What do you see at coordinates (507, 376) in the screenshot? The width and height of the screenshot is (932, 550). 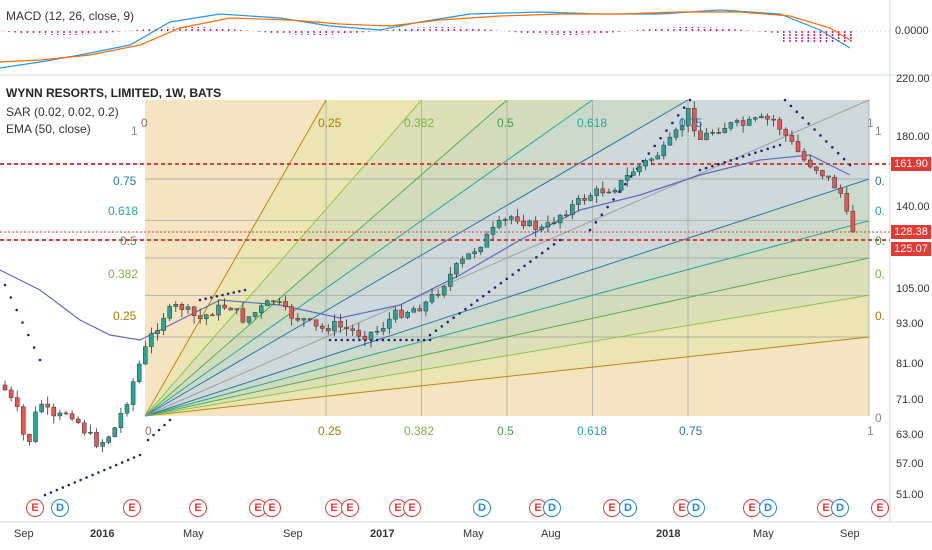 I see `fan-line-lower` at bounding box center [507, 376].